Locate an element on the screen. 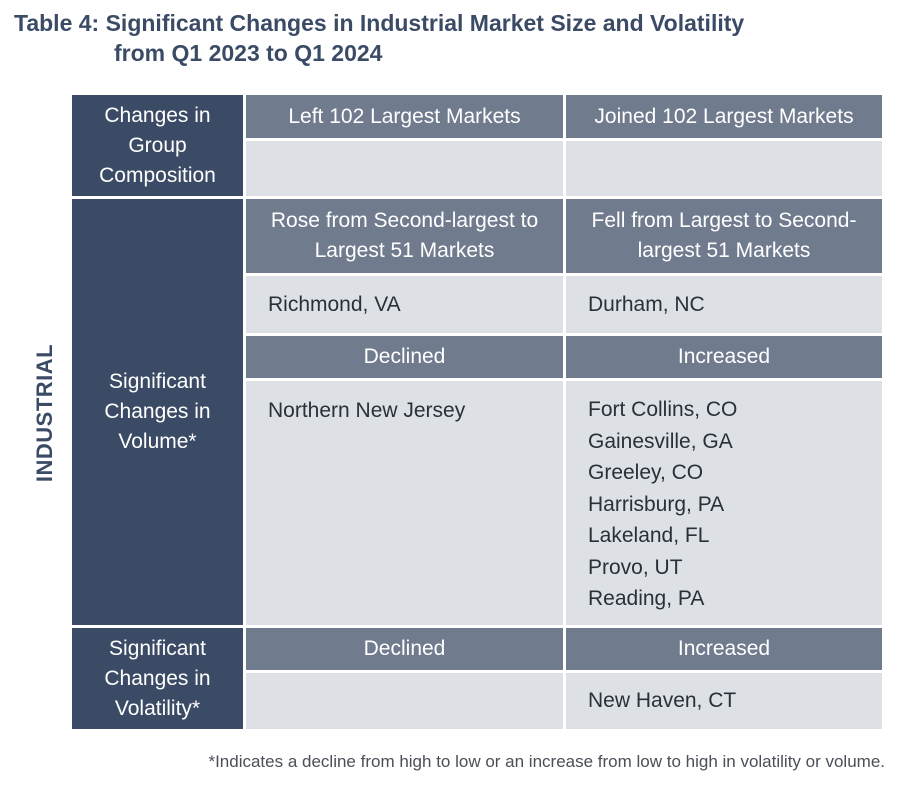 This screenshot has height=789, width=900. row-header-volatility: Significant Changes in Volatility* is located at coordinates (157, 678).